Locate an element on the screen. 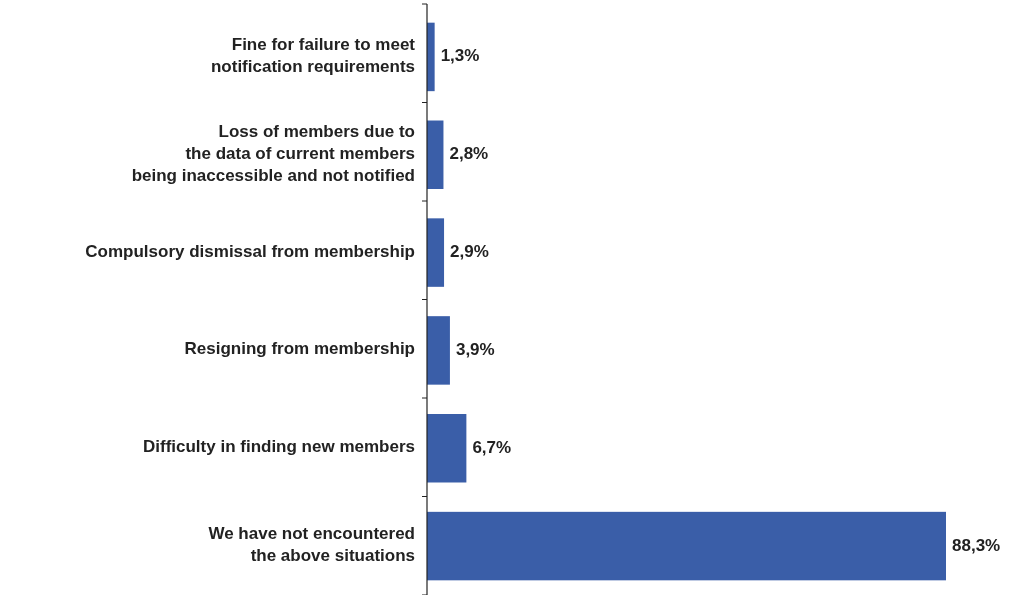  y-tick-label: Compulsory dismissal from membership is located at coordinates (250, 252).